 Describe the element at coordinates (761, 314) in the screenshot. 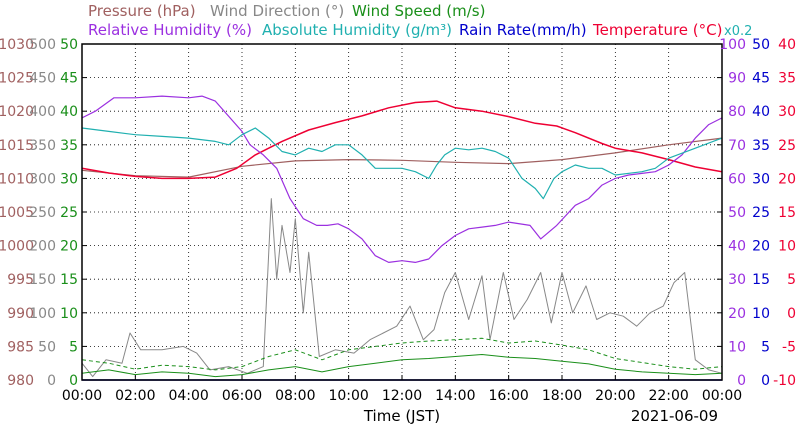

I see `rain-rate-tick-label: 10` at that location.